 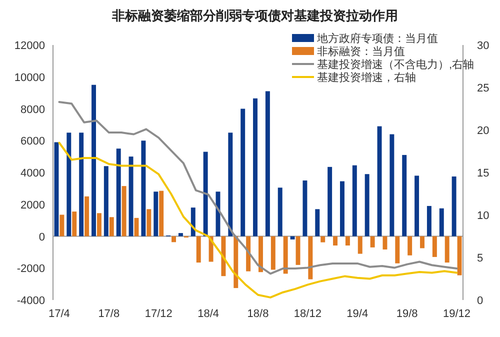 I want to click on y-tick-label: 0, so click(x=41, y=237).